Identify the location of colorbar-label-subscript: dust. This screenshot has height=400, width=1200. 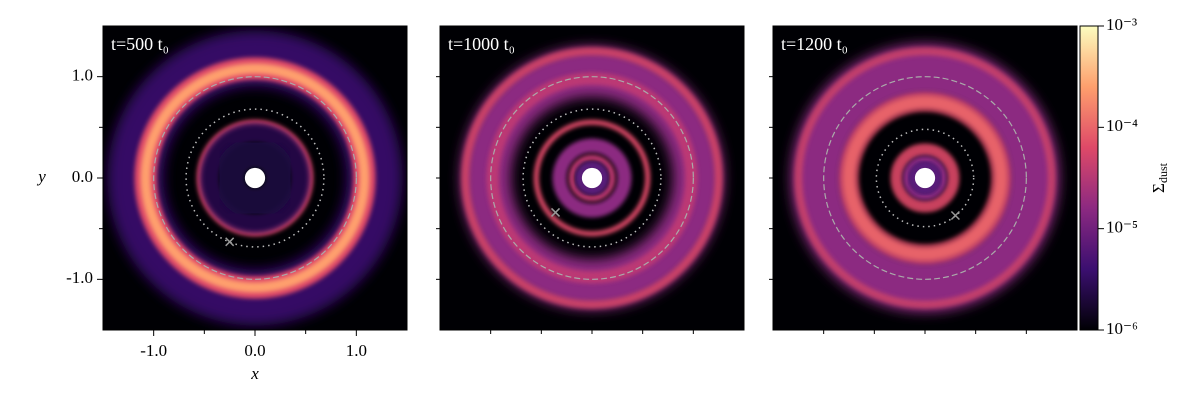
(1163, 172).